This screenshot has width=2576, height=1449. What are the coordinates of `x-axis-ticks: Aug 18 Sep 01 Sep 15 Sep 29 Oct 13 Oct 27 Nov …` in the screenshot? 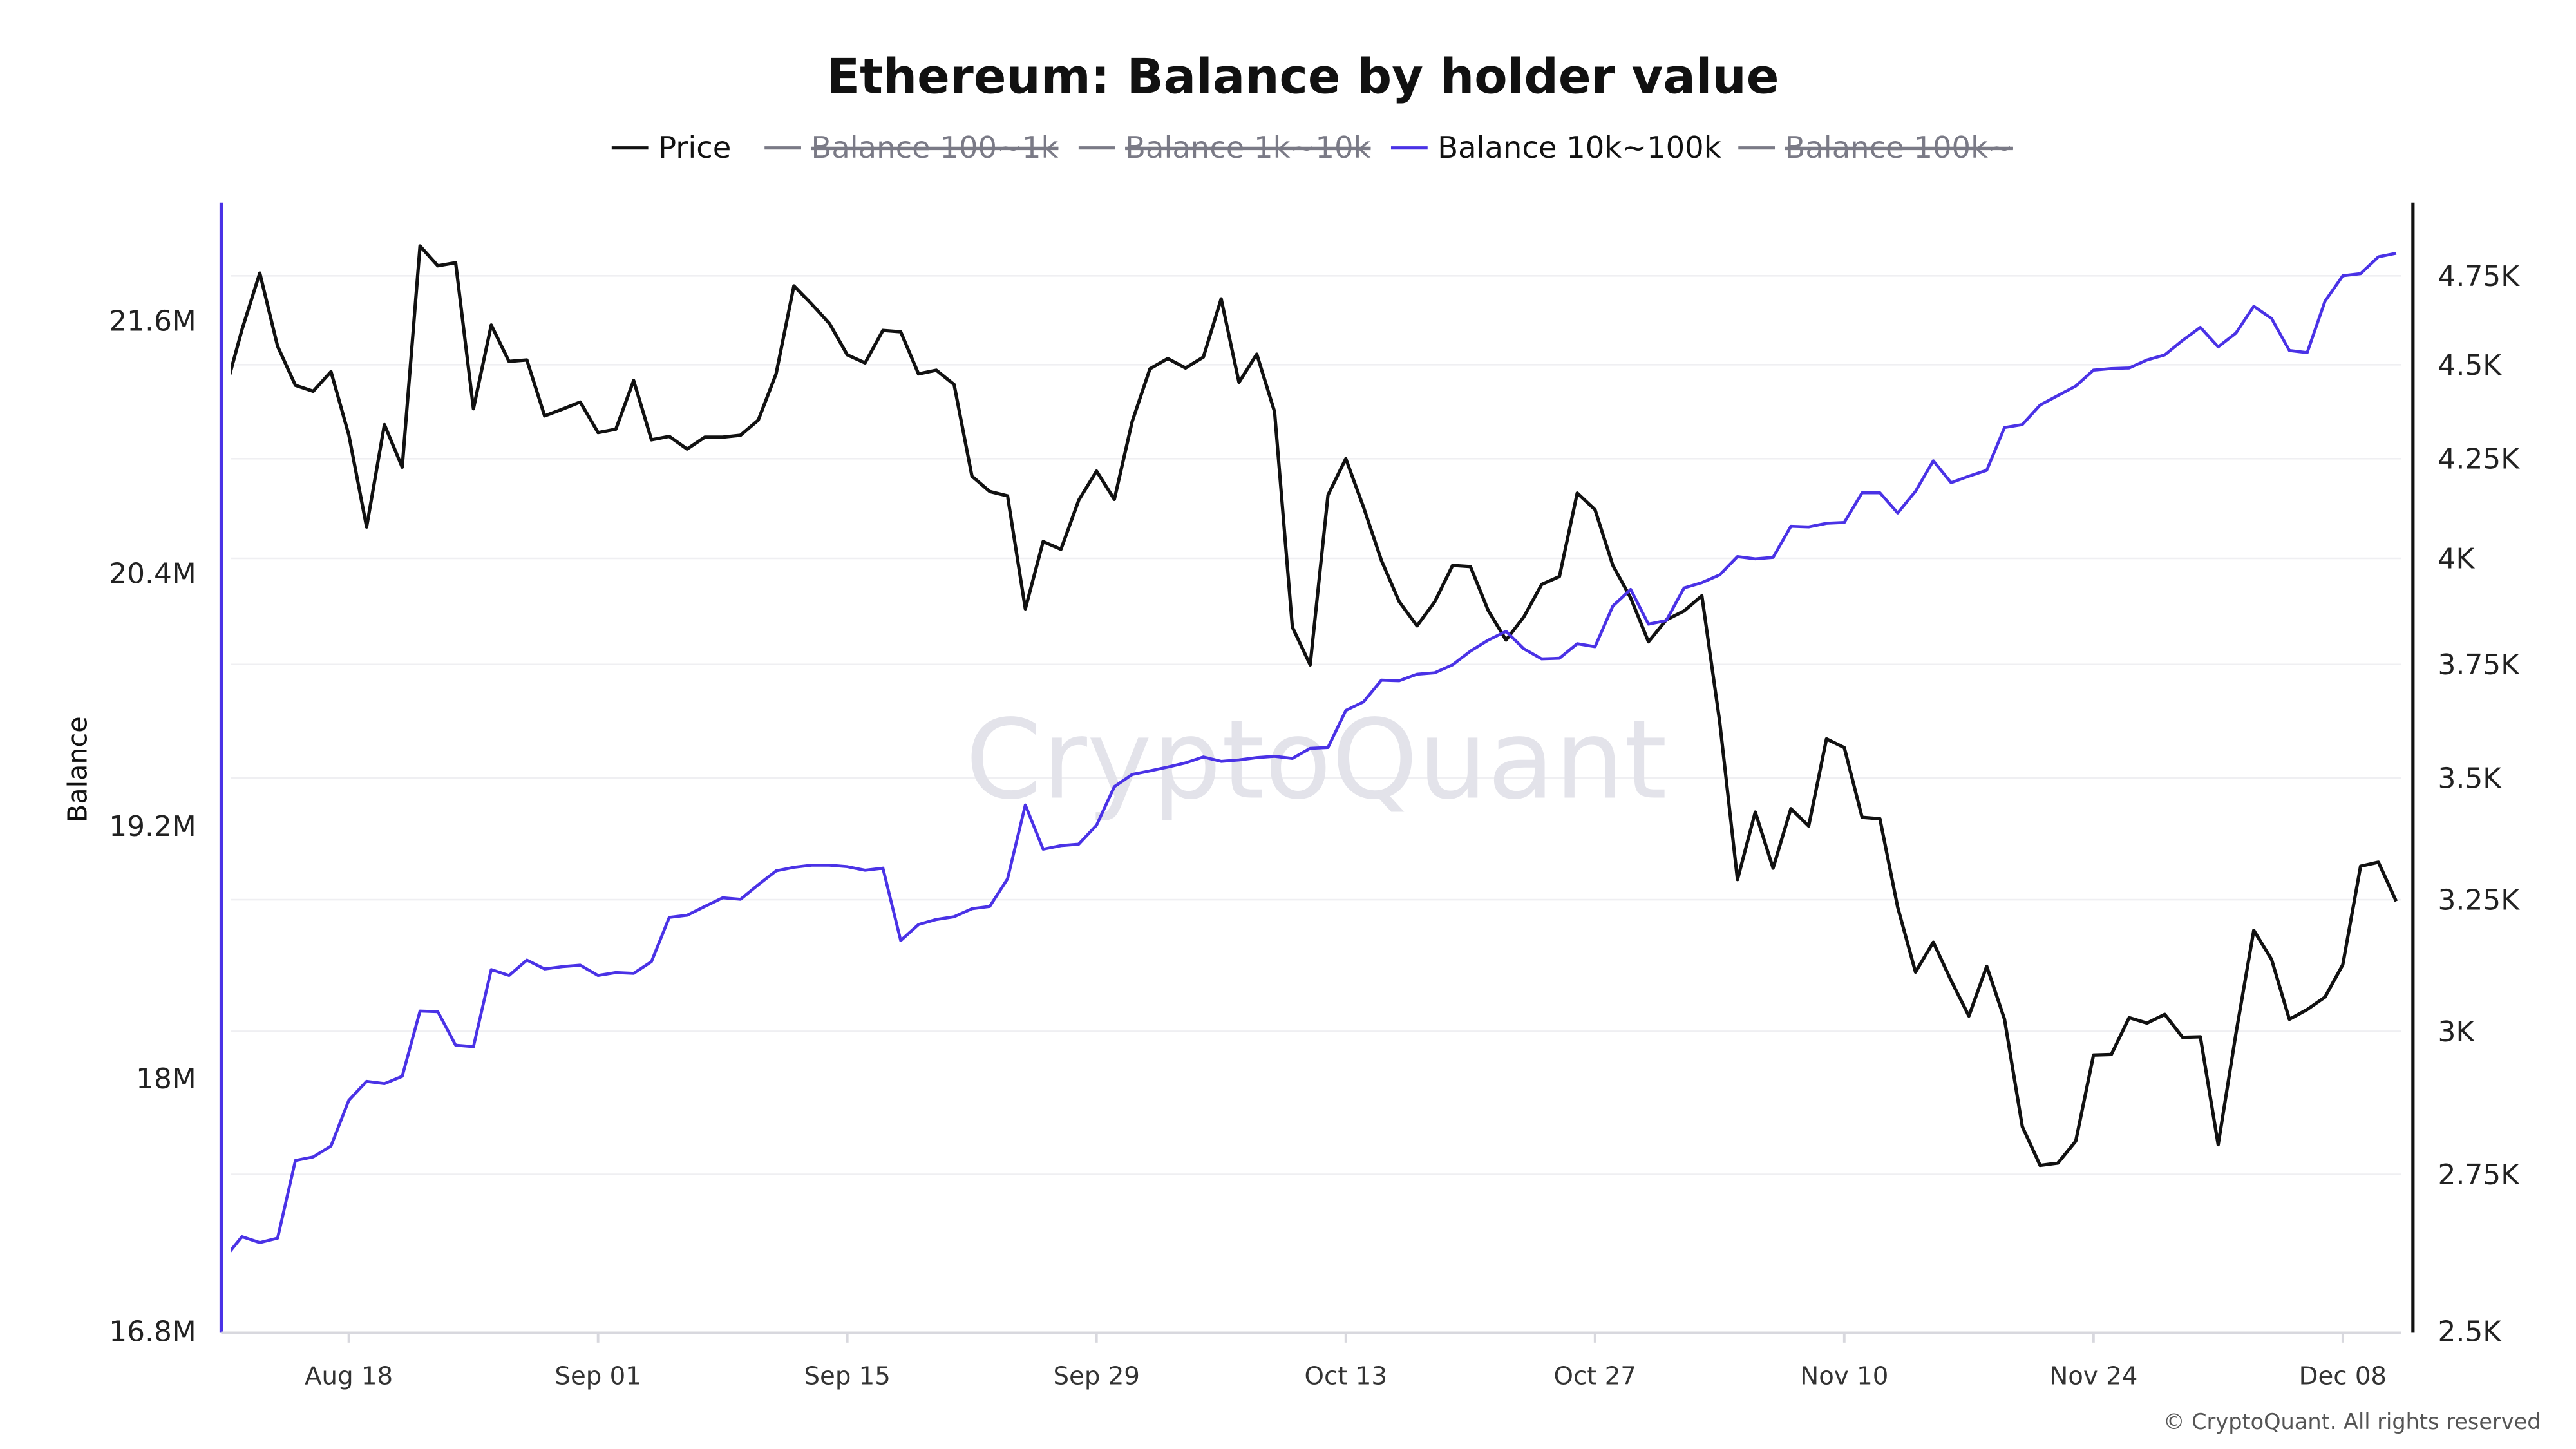 It's located at (1346, 1361).